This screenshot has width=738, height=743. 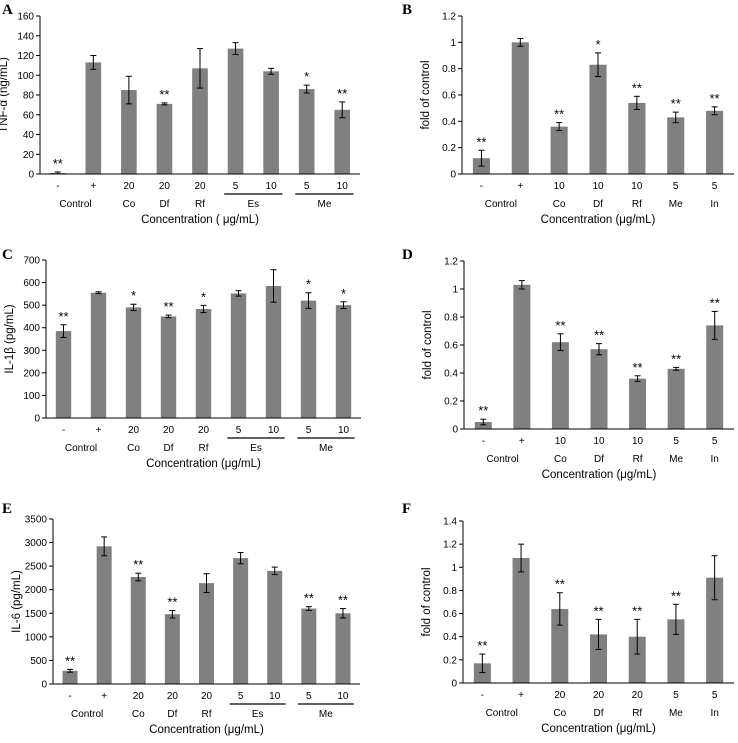 I want to click on y-tick-label: 2000, so click(x=36, y=590).